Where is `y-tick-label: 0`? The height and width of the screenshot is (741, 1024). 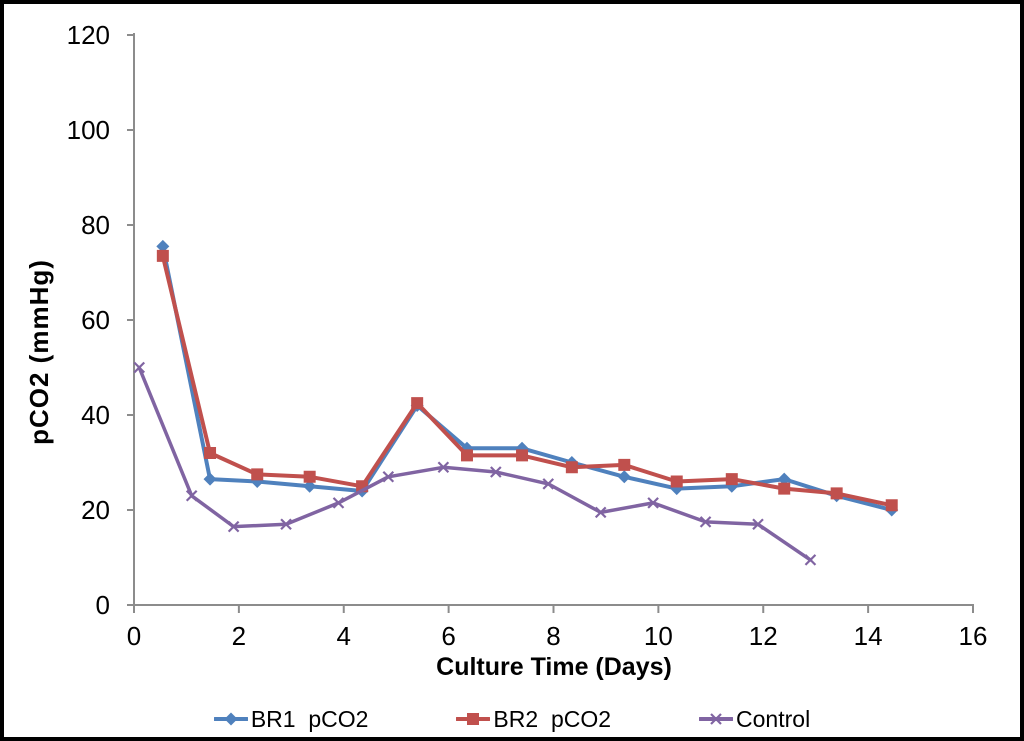
y-tick-label: 0 is located at coordinates (102, 605).